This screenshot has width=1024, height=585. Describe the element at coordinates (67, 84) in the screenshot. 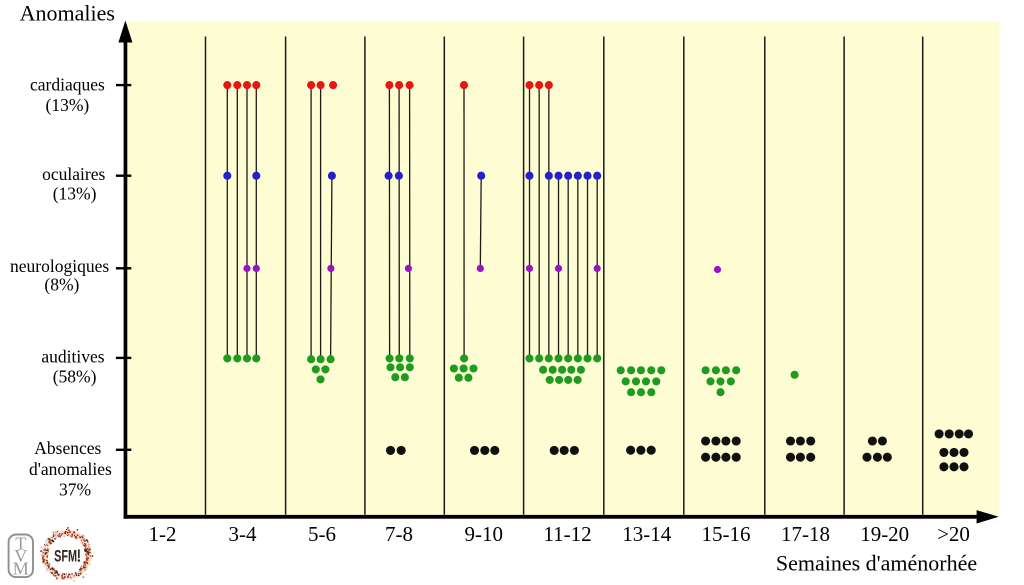

I see `svg-text: cardiaques` at that location.